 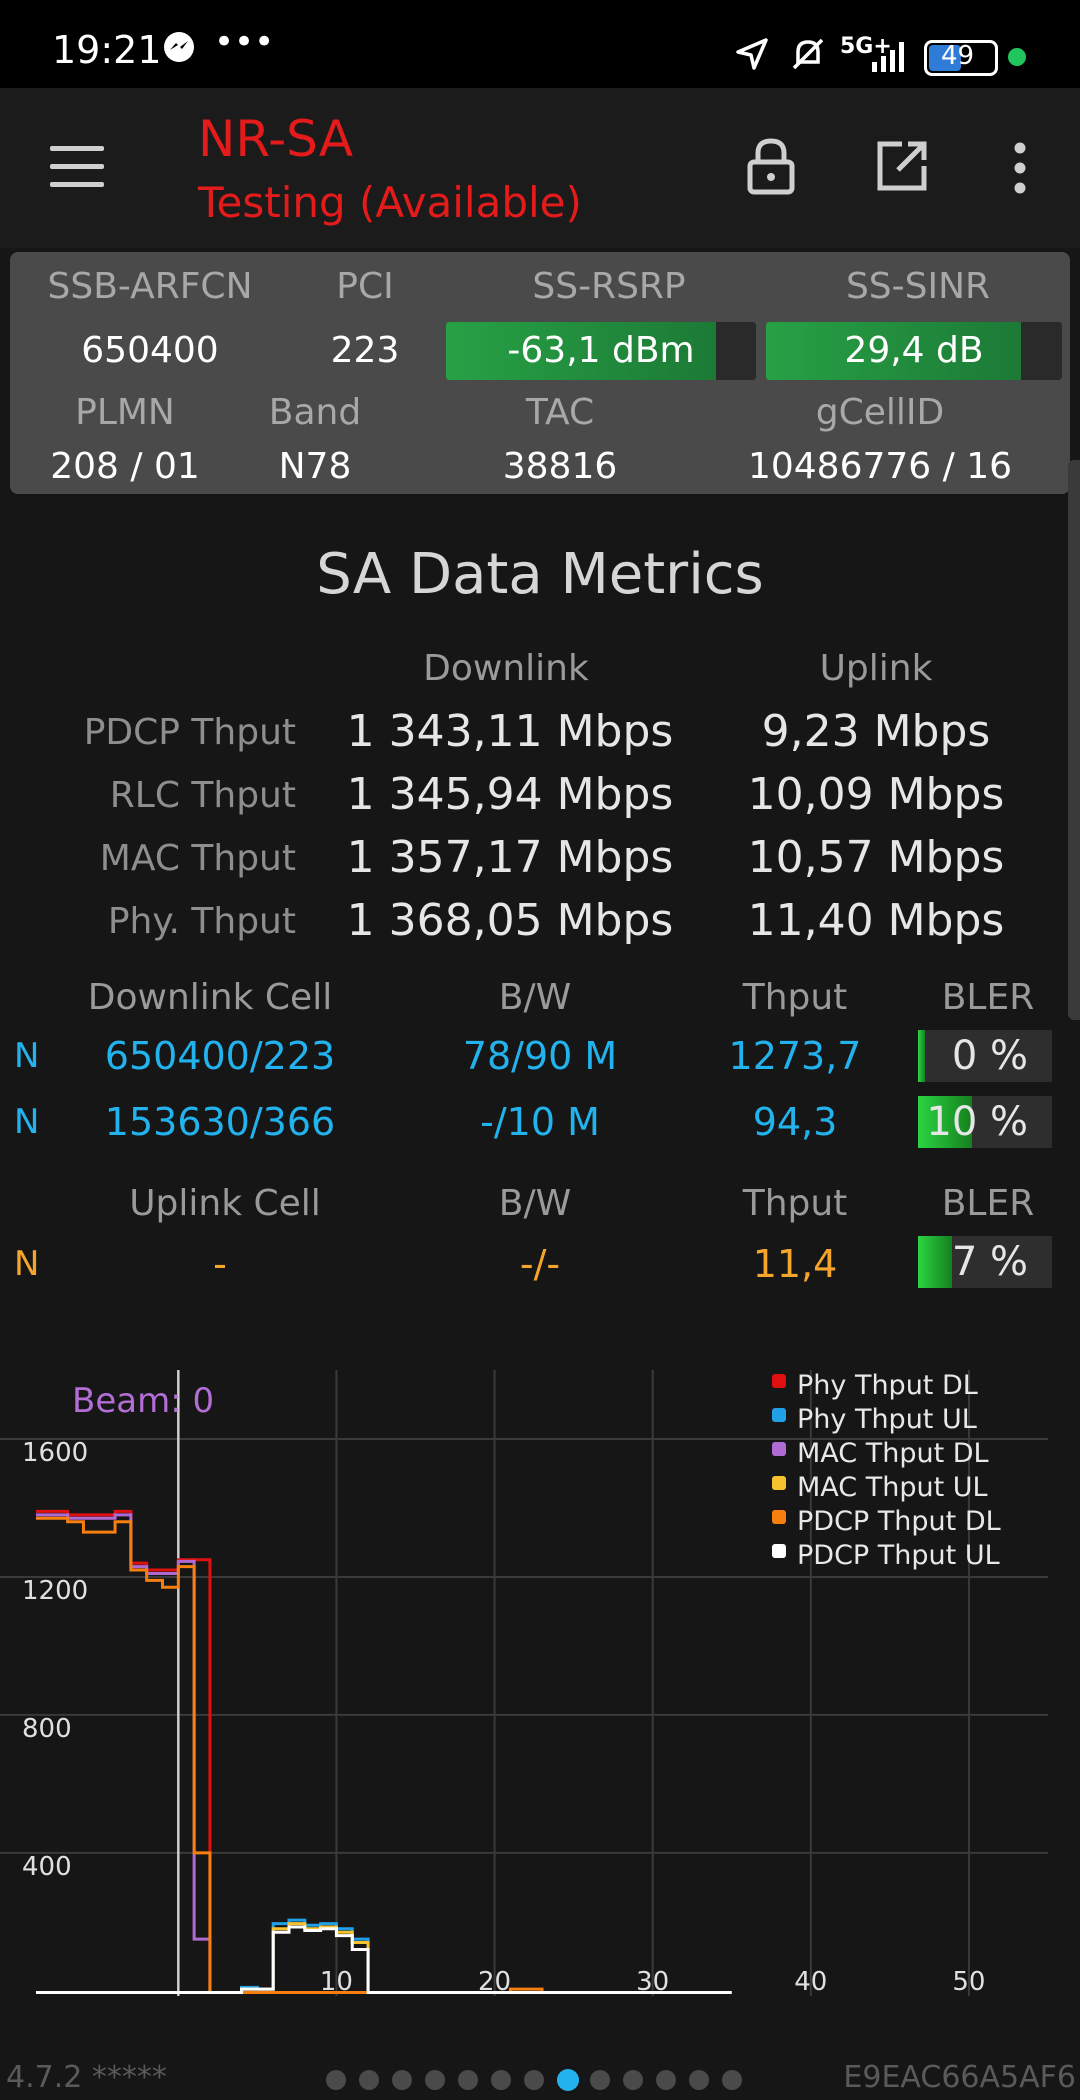 What do you see at coordinates (540, 574) in the screenshot?
I see `metrics-title: SA Data Metrics` at bounding box center [540, 574].